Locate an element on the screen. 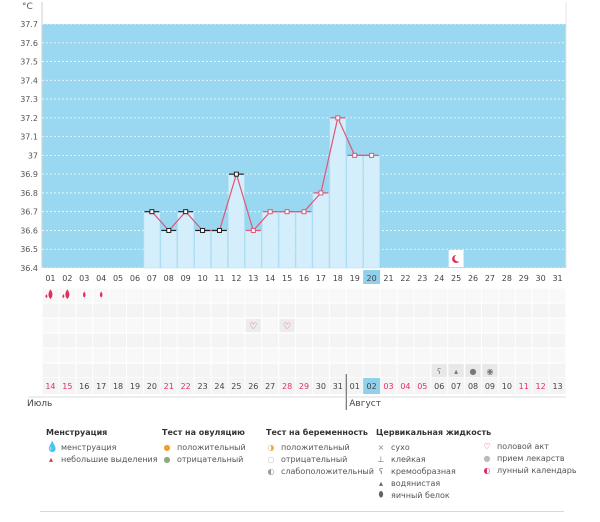 The image size is (600, 522). legend-label: клейкая is located at coordinates (408, 459).